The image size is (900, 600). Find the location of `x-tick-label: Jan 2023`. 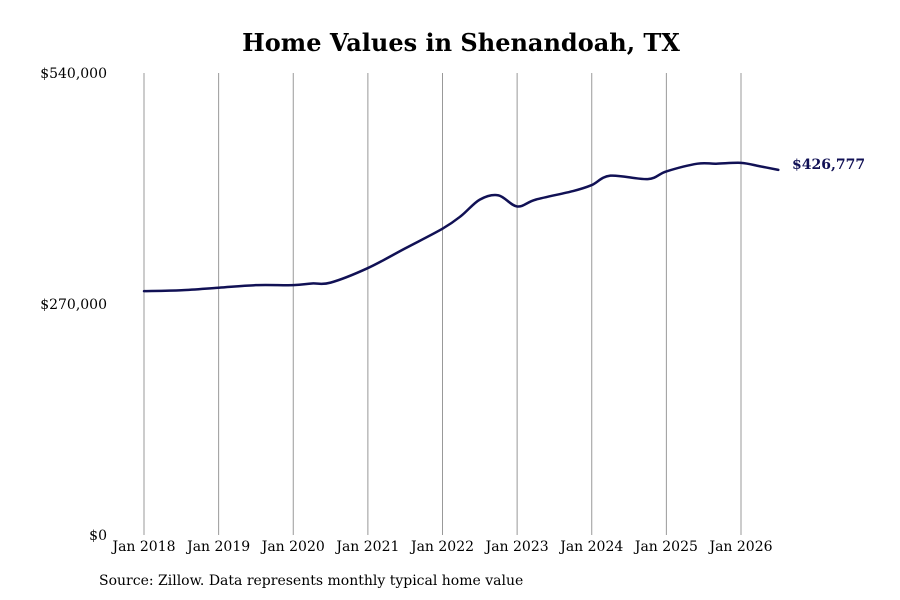

x-tick-label: Jan 2023 is located at coordinates (516, 547).